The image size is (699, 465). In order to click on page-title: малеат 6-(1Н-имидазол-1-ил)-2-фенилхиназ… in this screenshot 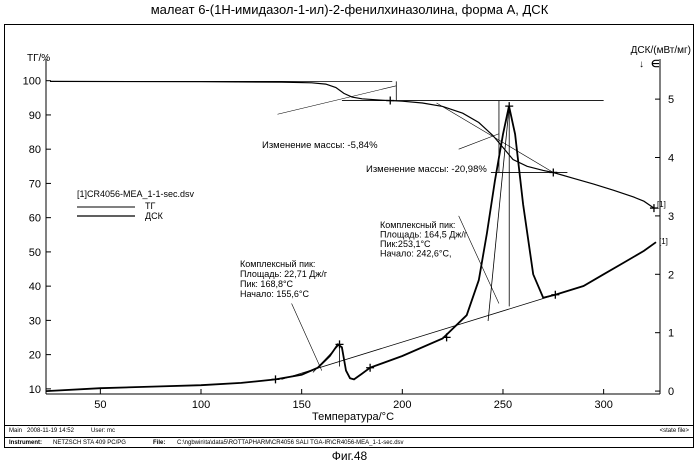, I will do `click(349, 9)`.